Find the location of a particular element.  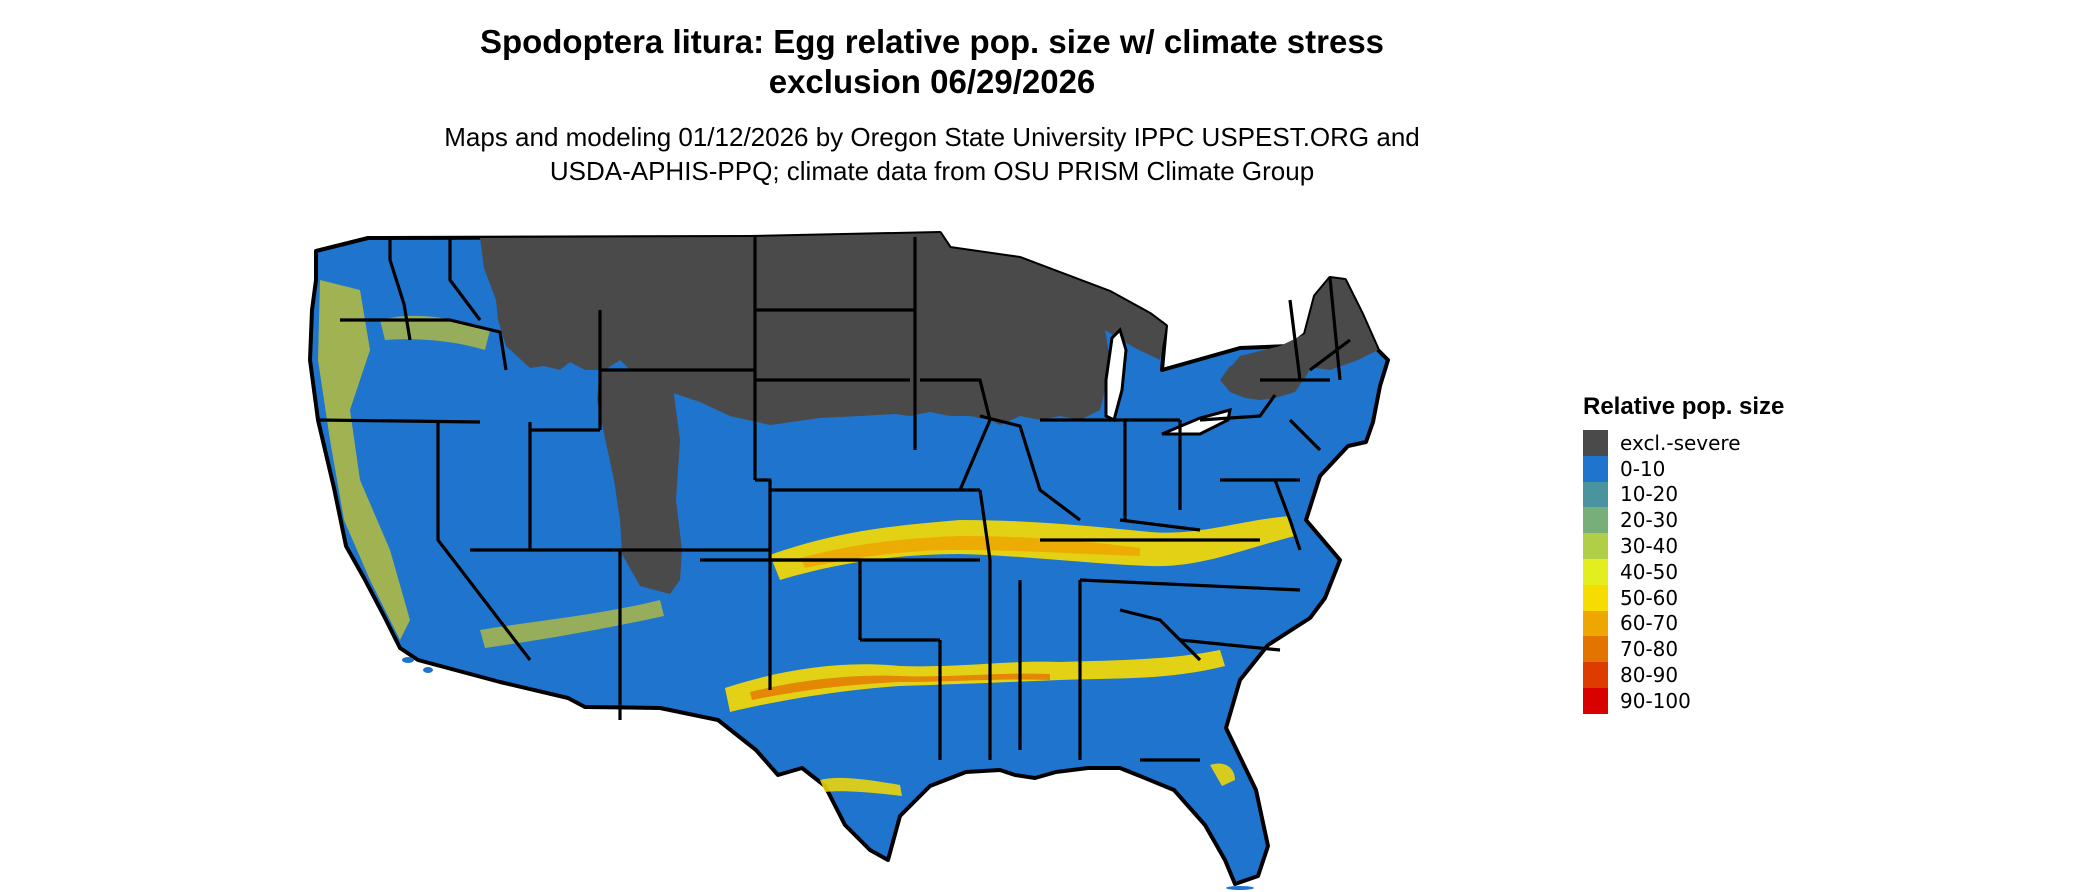

belt-south is located at coordinates (975, 681).